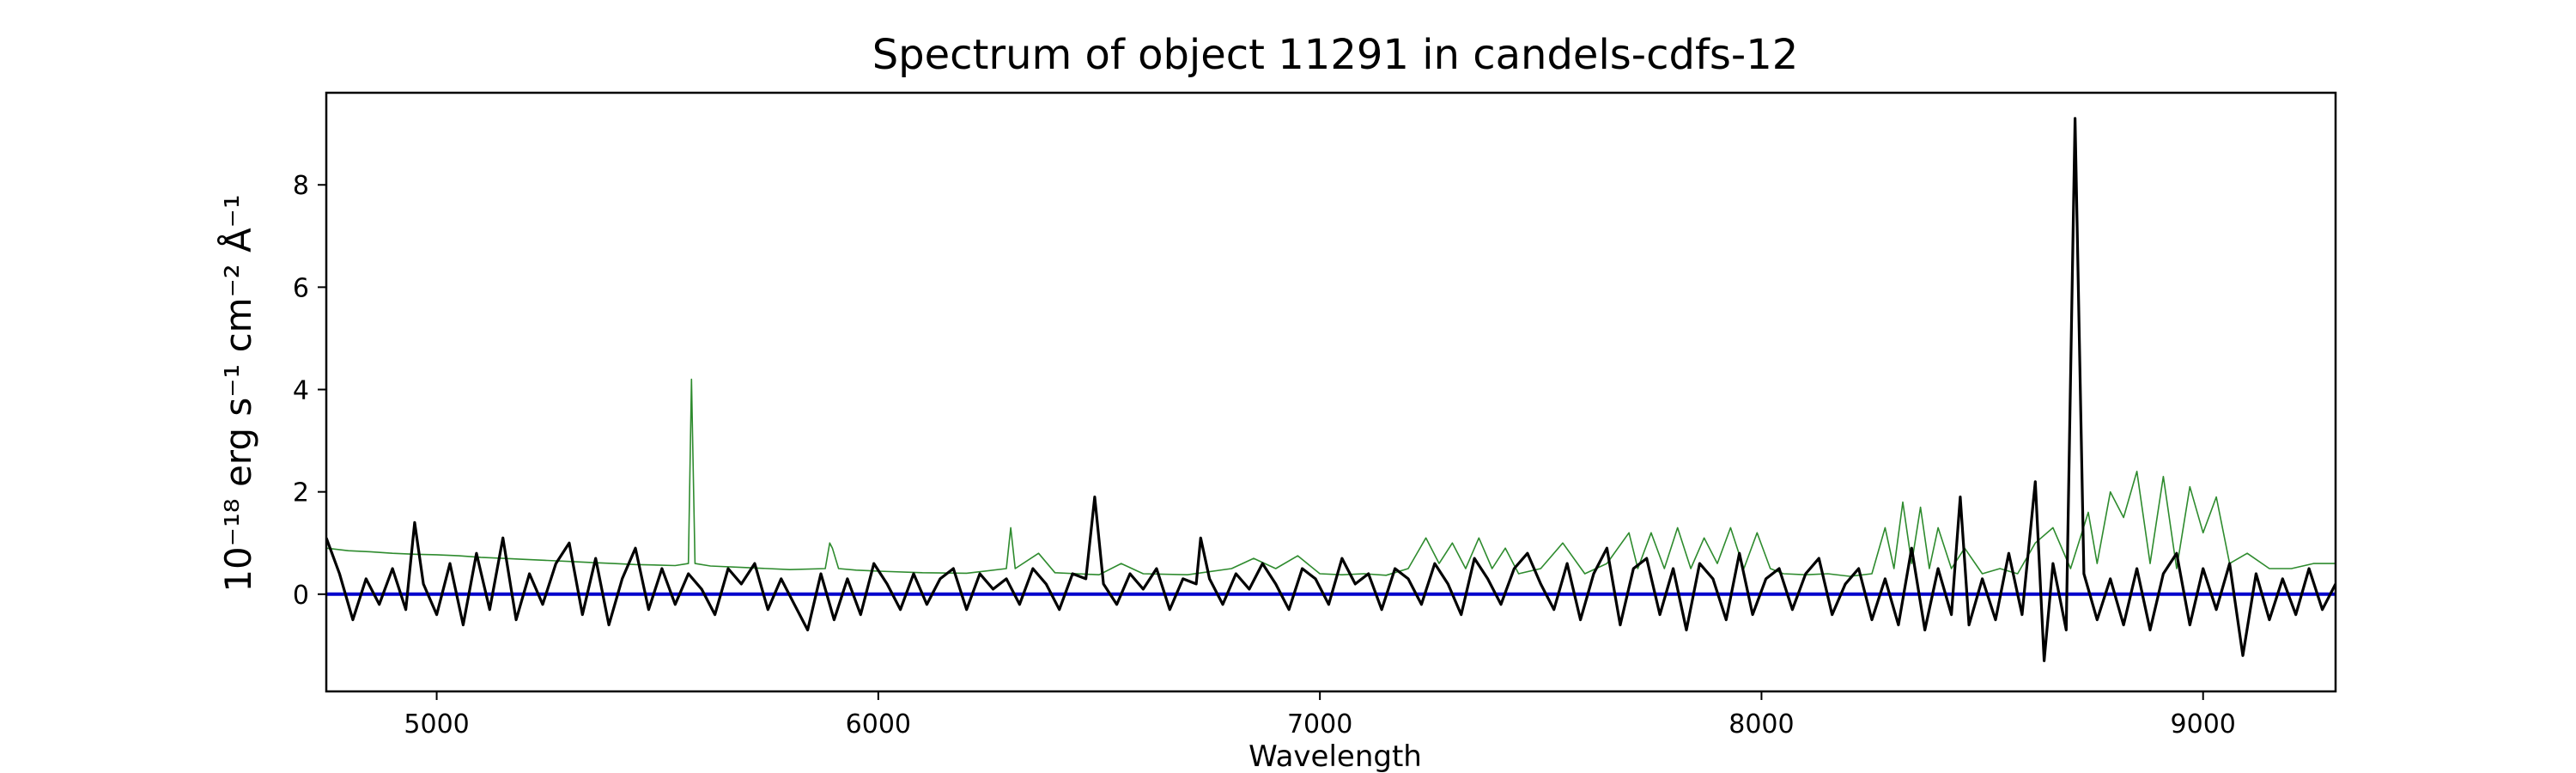 The height and width of the screenshot is (773, 2576). I want to click on y-tick-label: 8, so click(301, 186).